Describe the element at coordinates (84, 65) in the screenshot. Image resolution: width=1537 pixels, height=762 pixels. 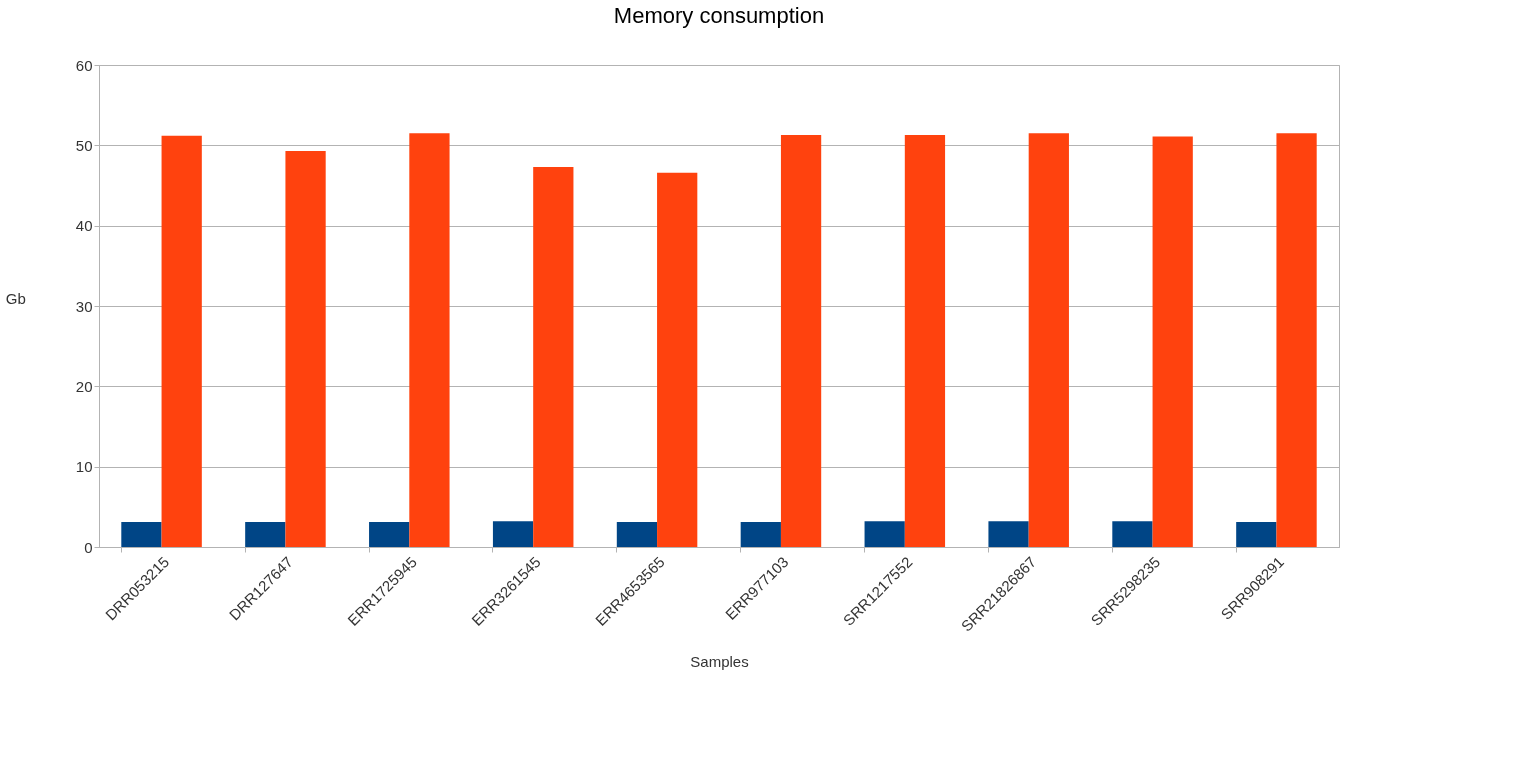
I see `y-tick-label: 60` at that location.